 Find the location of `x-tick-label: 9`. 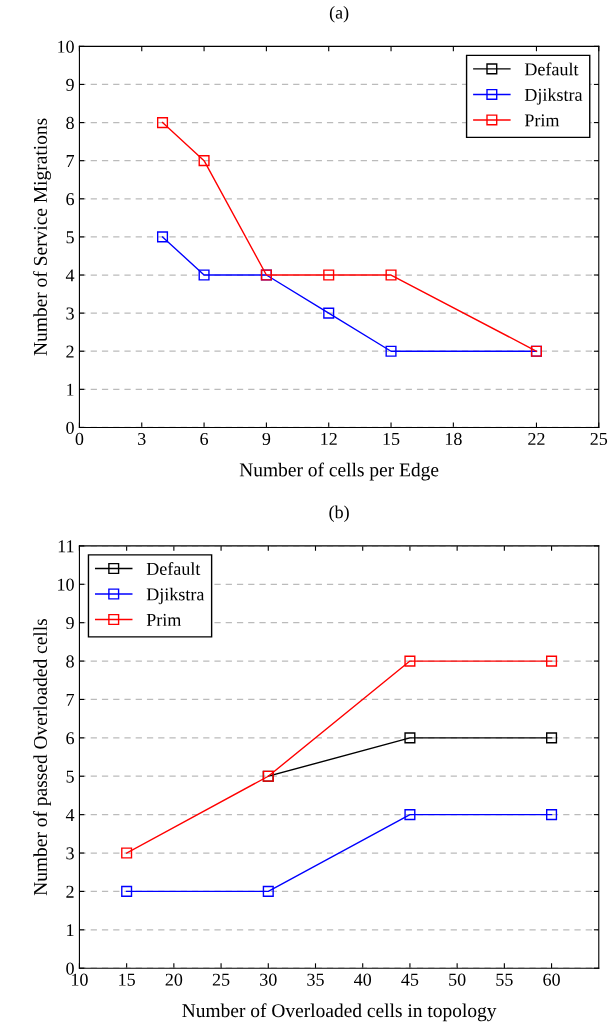

x-tick-label: 9 is located at coordinates (266, 439).